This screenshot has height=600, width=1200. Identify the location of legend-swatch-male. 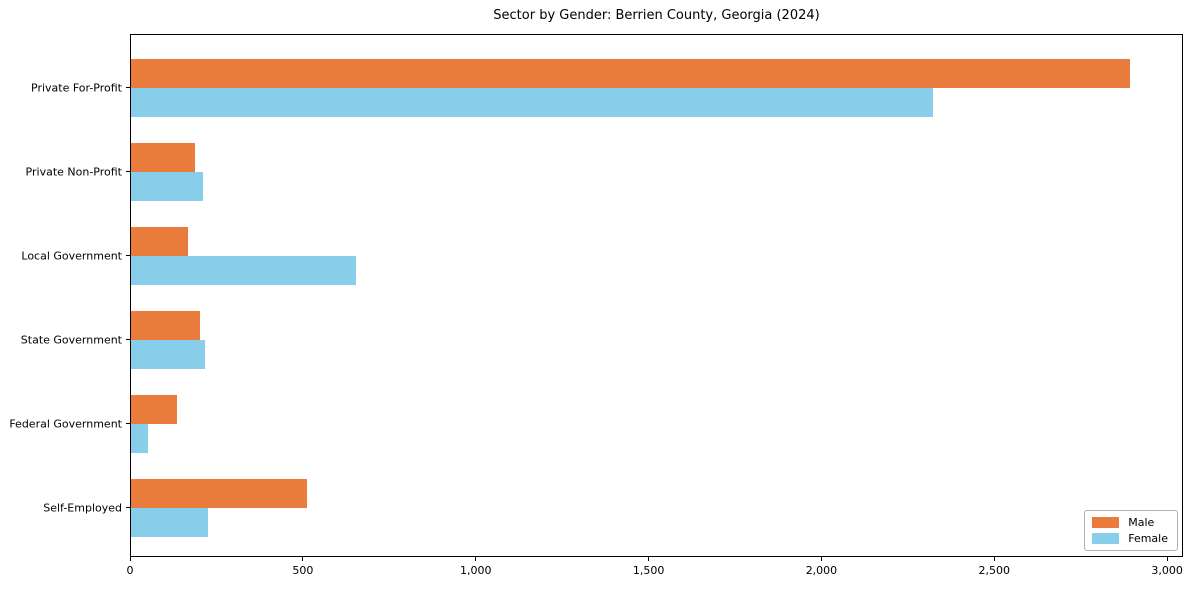
(1106, 522).